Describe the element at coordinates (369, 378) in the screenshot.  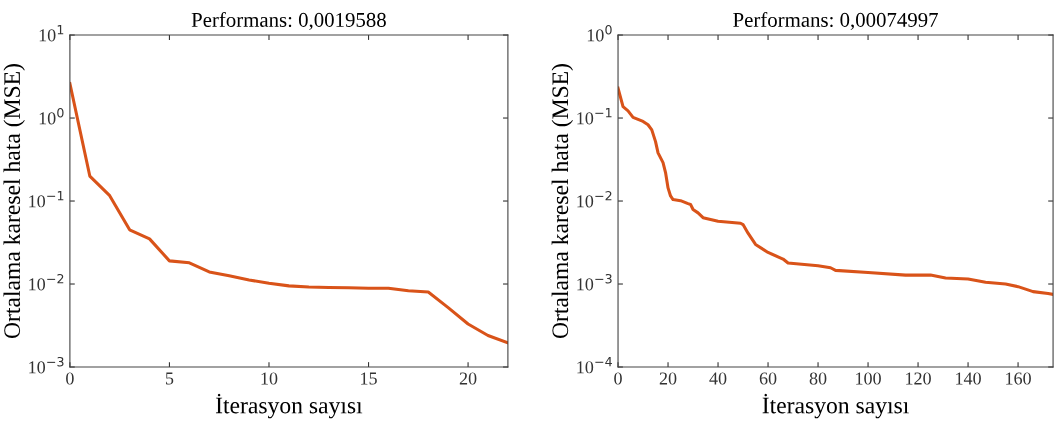
I see `x-tick-label: 15` at that location.